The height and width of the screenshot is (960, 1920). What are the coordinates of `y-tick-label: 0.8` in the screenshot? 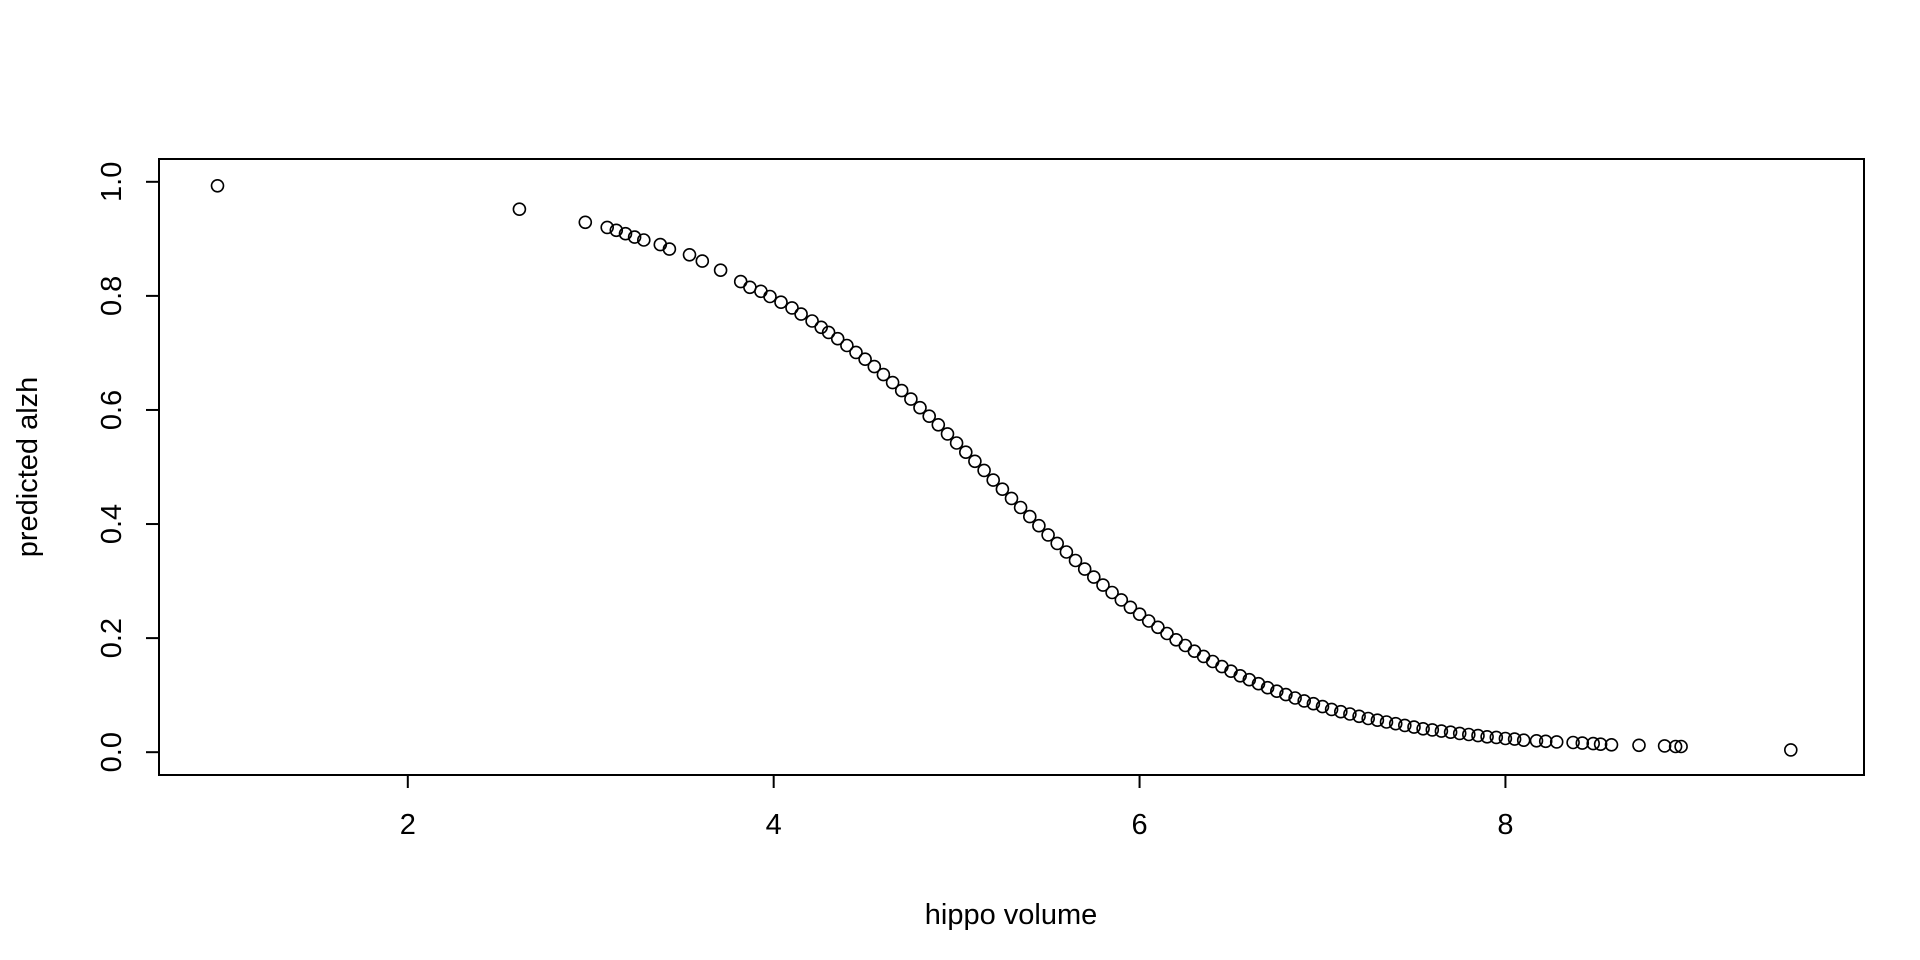 It's located at (112, 296).